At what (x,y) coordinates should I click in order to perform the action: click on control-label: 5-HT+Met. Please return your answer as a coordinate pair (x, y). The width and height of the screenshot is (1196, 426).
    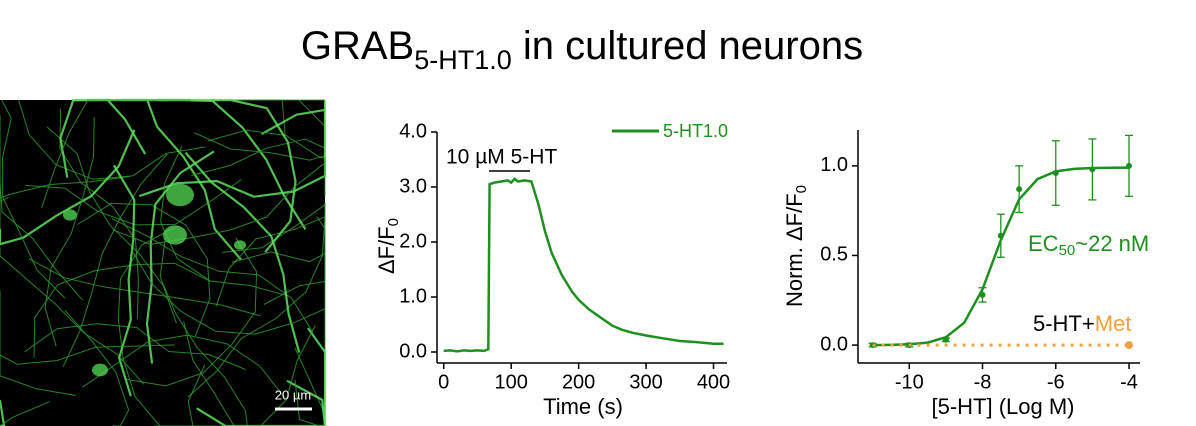
    Looking at the image, I should click on (1082, 323).